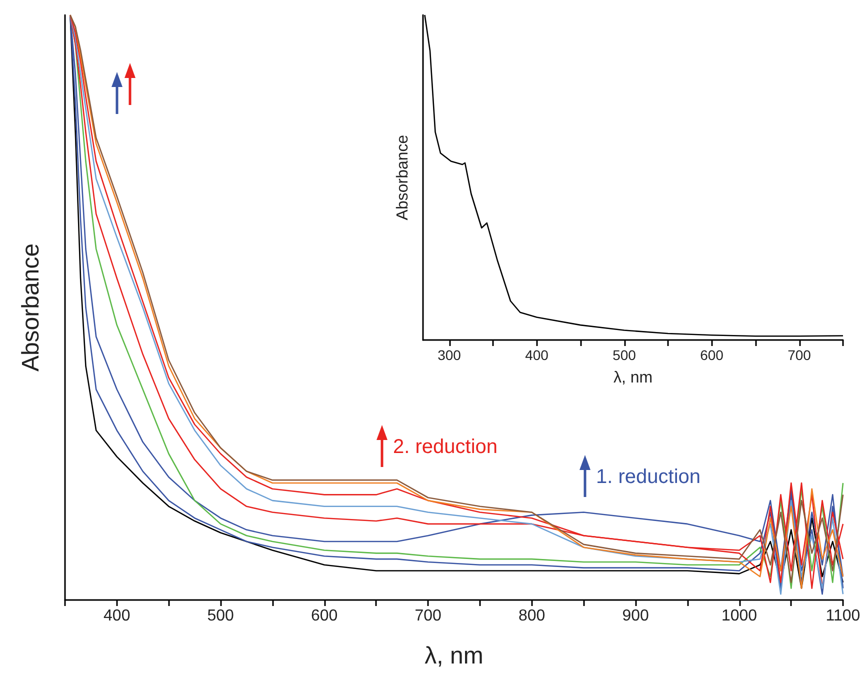 This screenshot has width=867, height=688. Describe the element at coordinates (739, 616) in the screenshot. I see `x-tick-label: 1000` at that location.